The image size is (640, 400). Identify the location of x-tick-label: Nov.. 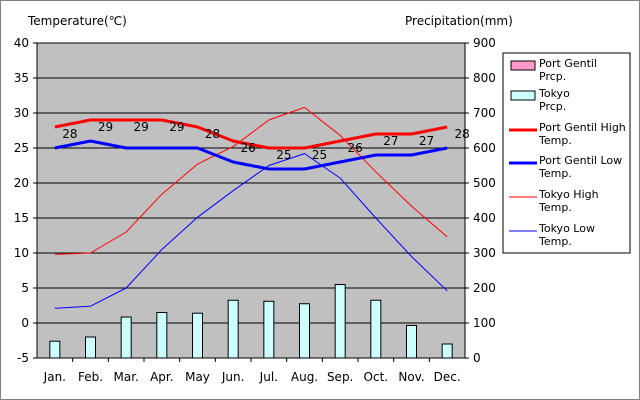
(411, 377).